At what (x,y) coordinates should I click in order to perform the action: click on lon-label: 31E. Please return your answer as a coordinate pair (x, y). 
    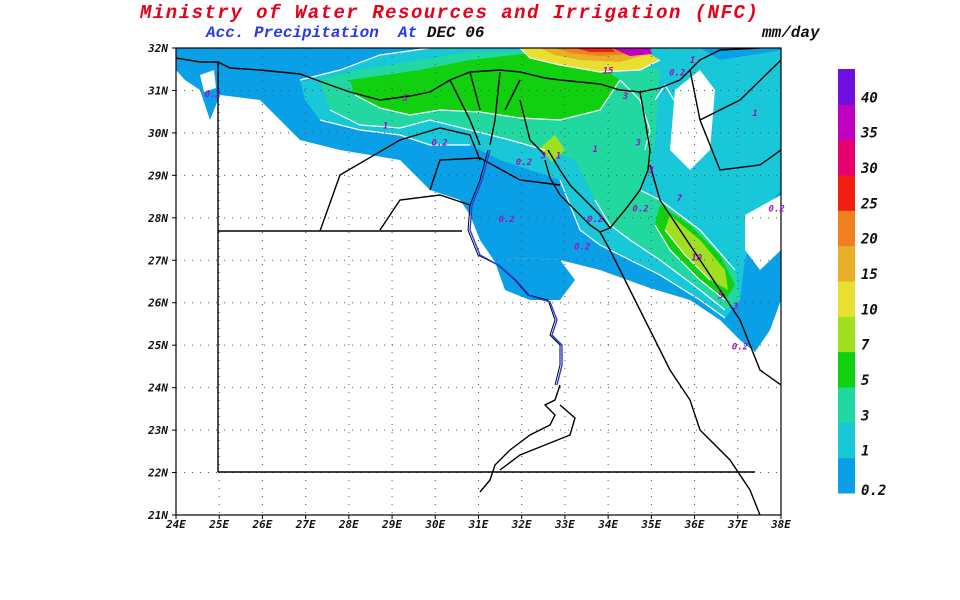
    Looking at the image, I should click on (478, 524).